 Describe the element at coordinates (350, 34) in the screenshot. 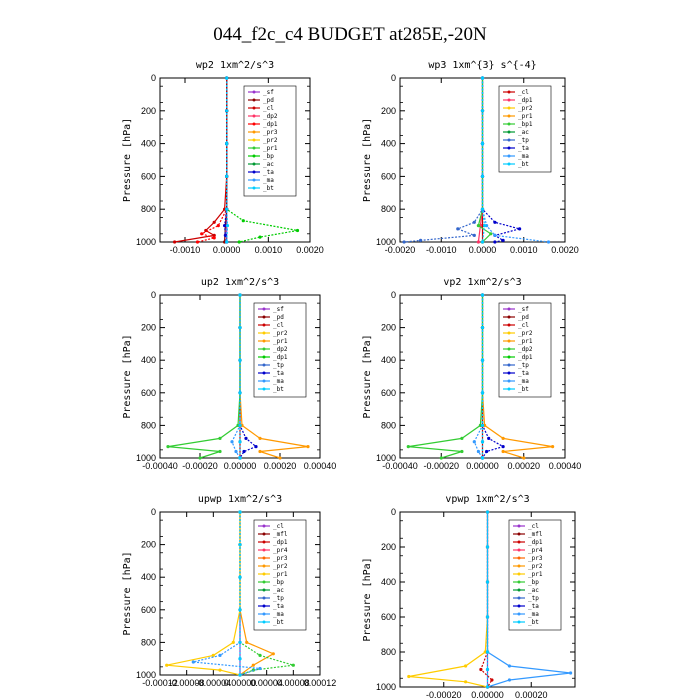

I see `figure-title: 044_f2c_c4 BUDGET at285E,-20N` at that location.